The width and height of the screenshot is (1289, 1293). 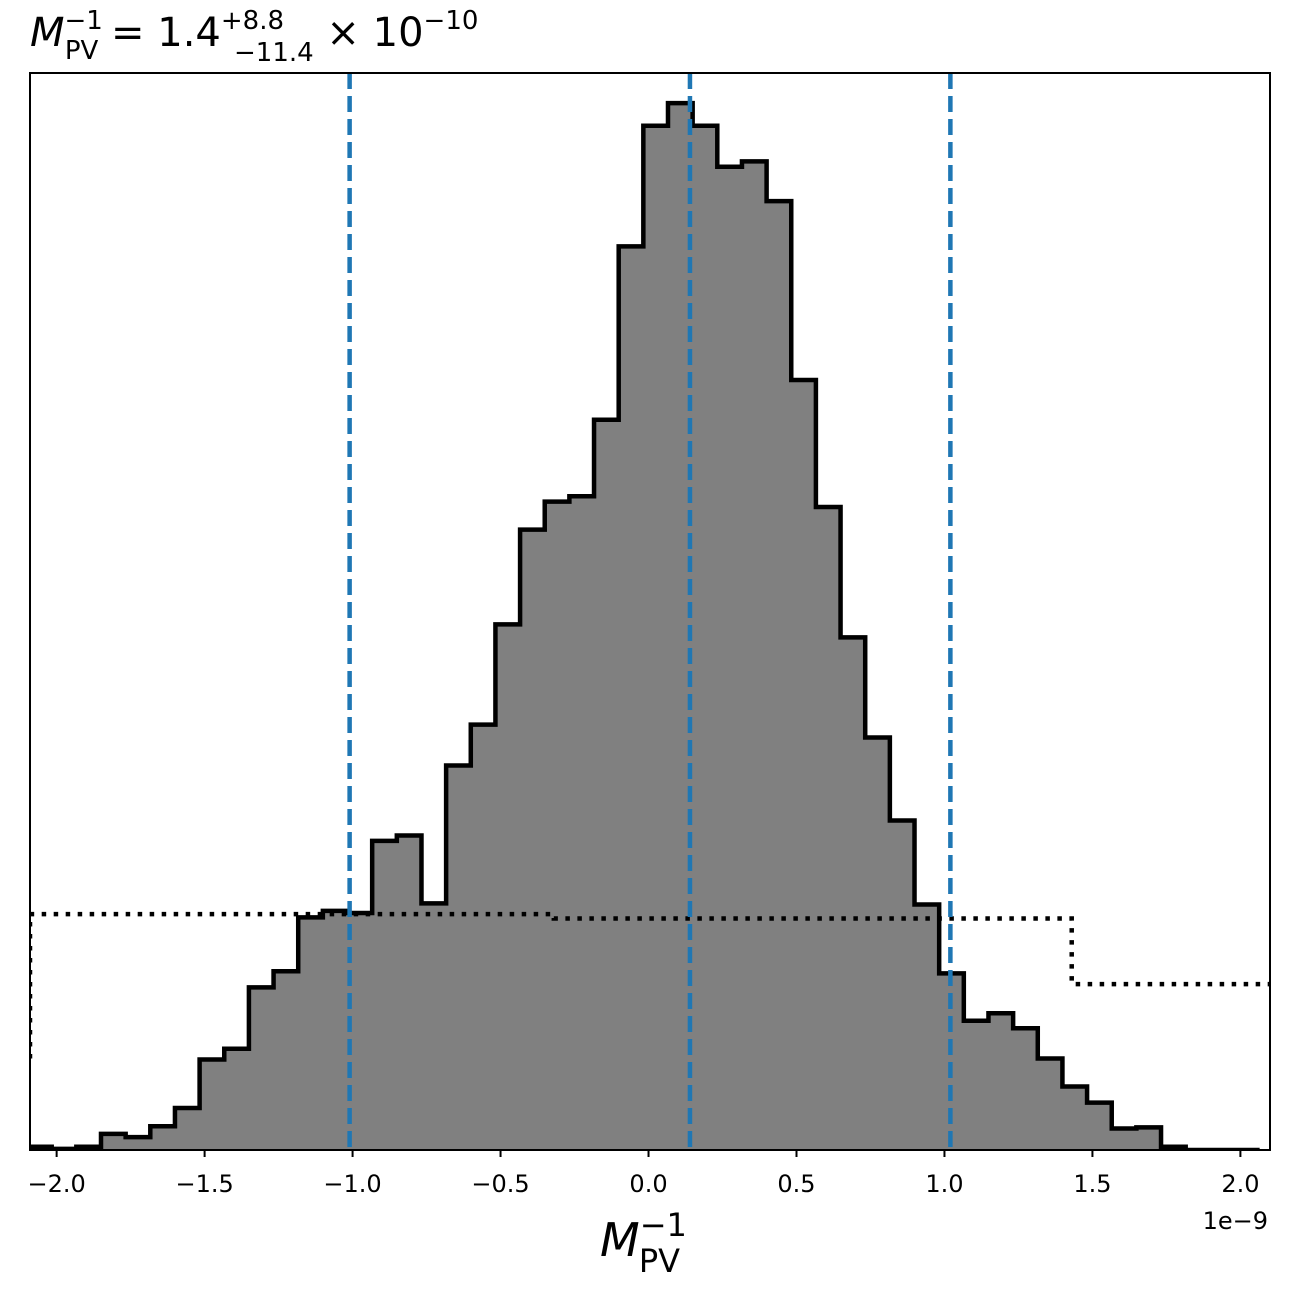 I want to click on x-label-symbol: M, so click(x=620, y=1240).